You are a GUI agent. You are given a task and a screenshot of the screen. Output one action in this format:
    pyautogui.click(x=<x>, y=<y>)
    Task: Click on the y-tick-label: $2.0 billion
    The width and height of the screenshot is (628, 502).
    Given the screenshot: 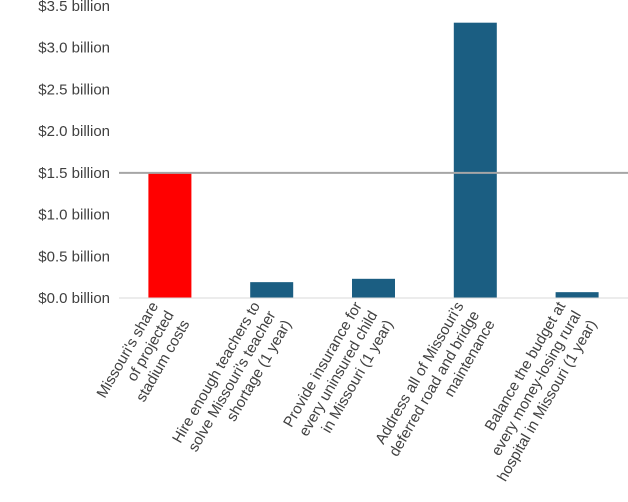 What is the action you would take?
    pyautogui.click(x=74, y=131)
    